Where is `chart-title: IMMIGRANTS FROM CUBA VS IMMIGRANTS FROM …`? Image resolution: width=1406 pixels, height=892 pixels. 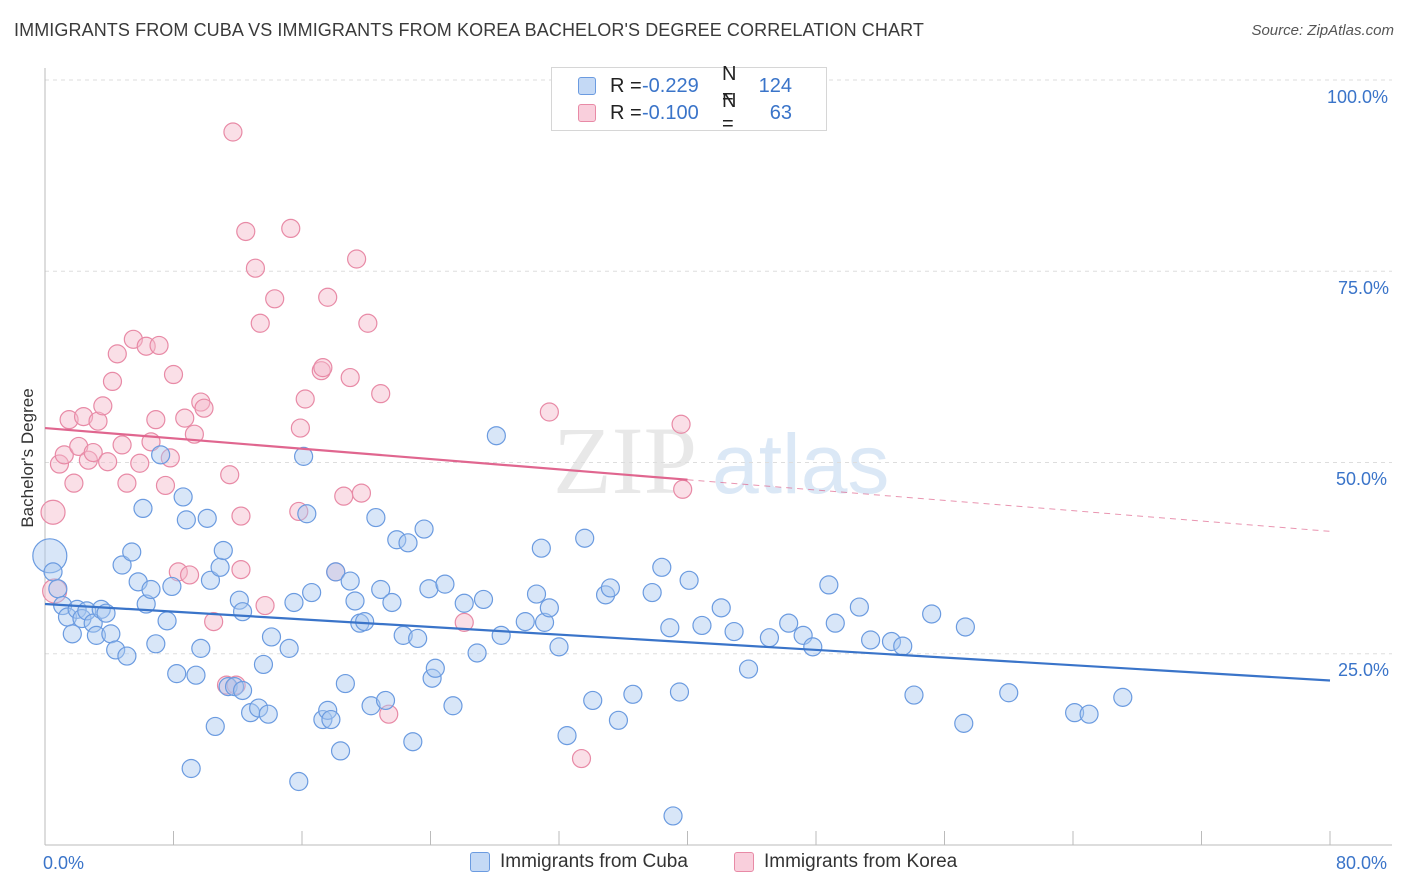 chart-title: IMMIGRANTS FROM CUBA VS IMMIGRANTS FROM … is located at coordinates (469, 30).